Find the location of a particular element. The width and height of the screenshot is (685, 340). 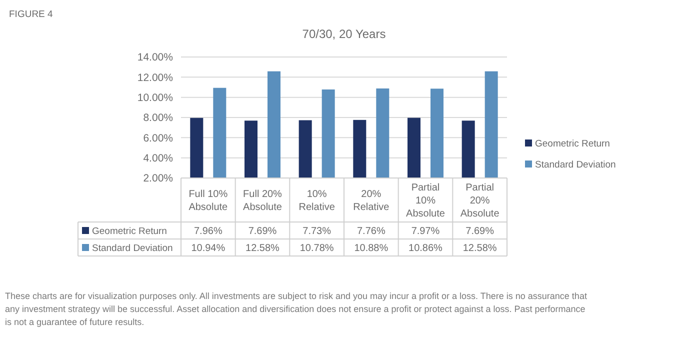

x-tick-label: Full 20% Absolute is located at coordinates (262, 201).